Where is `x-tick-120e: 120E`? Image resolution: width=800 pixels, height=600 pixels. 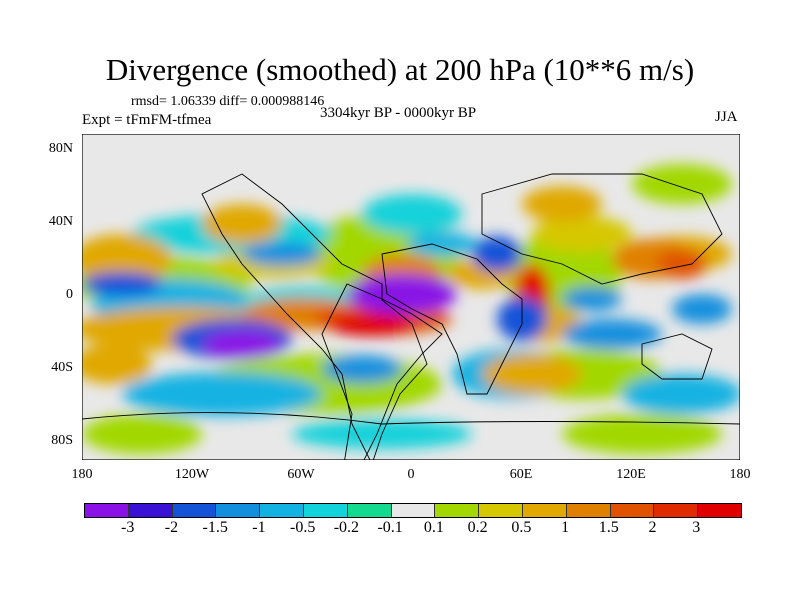 x-tick-120e: 120E is located at coordinates (631, 474).